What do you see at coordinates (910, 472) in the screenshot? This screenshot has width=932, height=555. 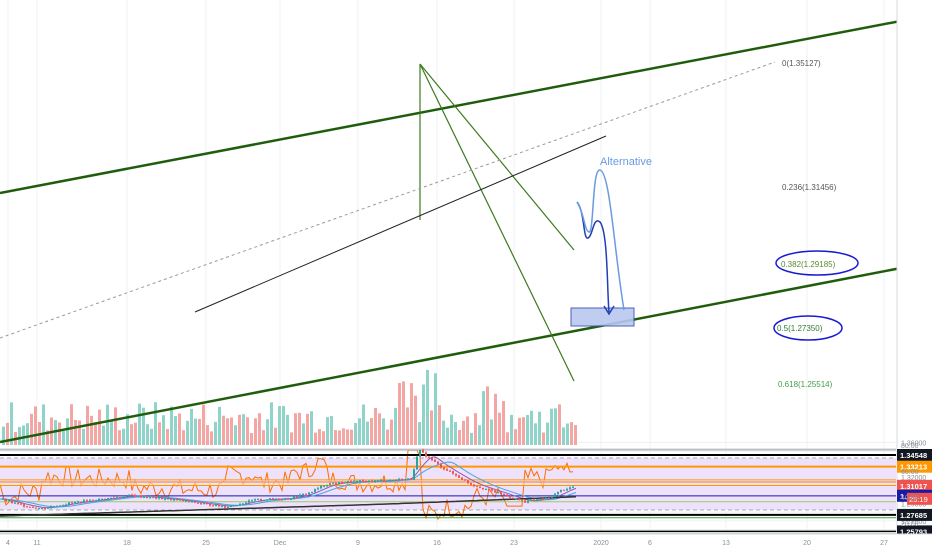 I see `rsi-tick-1: 60.00` at bounding box center [910, 472].